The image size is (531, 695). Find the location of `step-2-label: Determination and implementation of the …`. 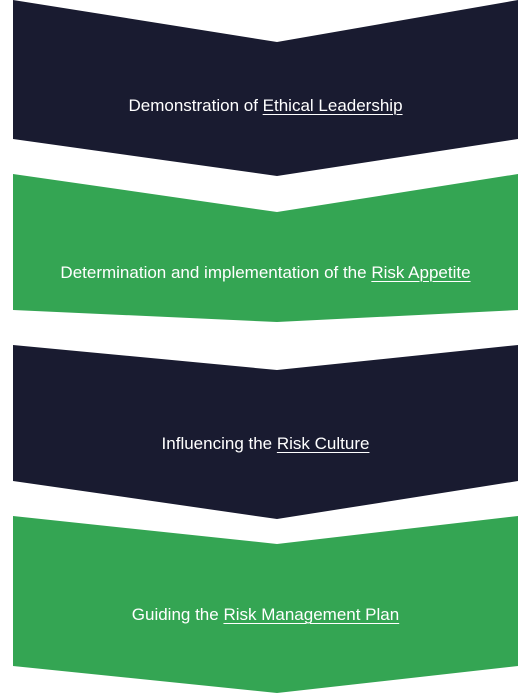

step-2-label: Determination and implementation of the … is located at coordinates (265, 273).